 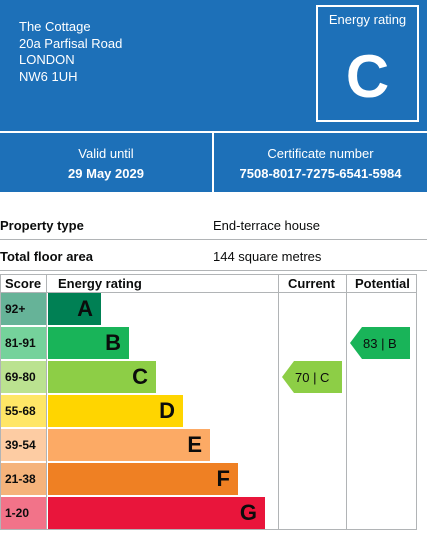 What do you see at coordinates (167, 410) in the screenshot?
I see `rating-bar-letter: D` at bounding box center [167, 410].